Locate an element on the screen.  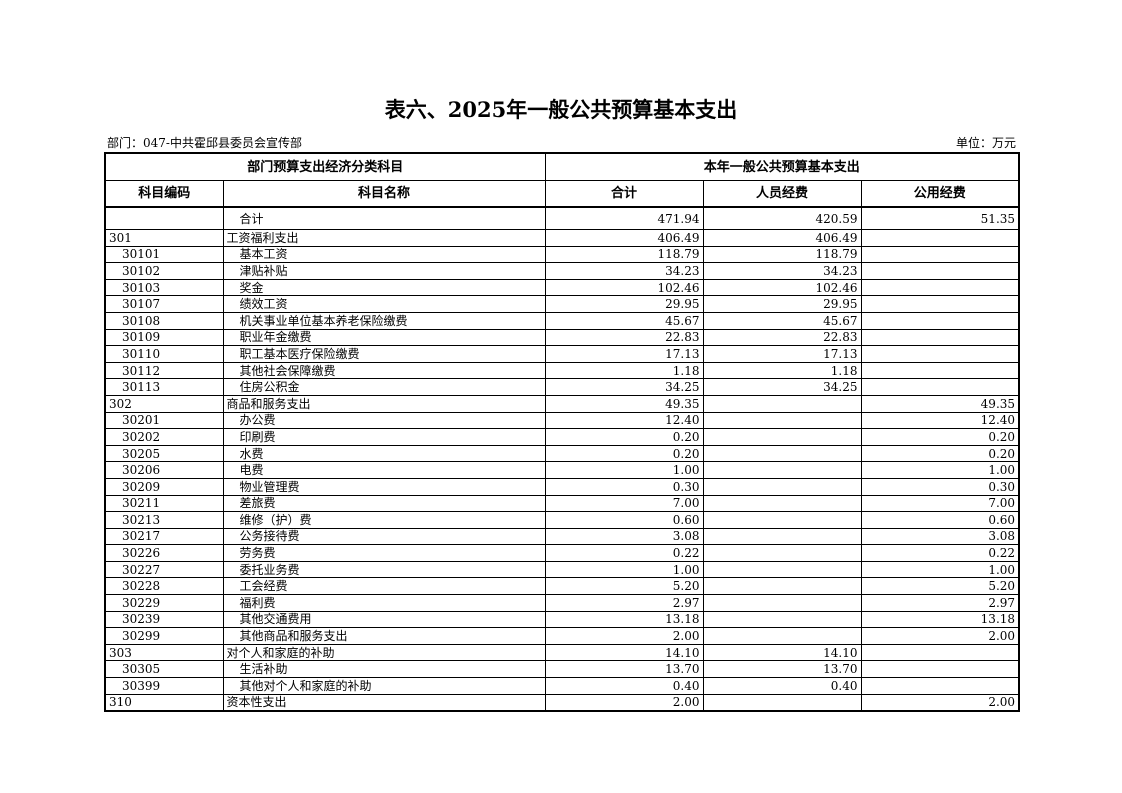
table-cell: 30211 is located at coordinates (164, 503).